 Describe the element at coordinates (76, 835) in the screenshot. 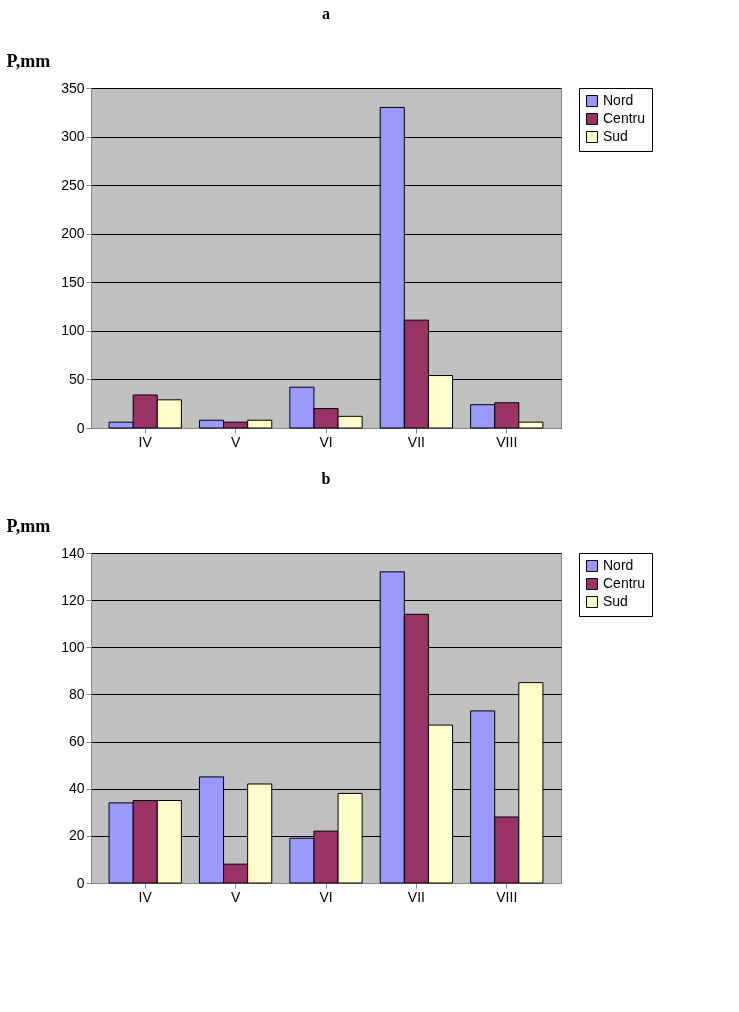

I see `y-tick-label: 20` at that location.